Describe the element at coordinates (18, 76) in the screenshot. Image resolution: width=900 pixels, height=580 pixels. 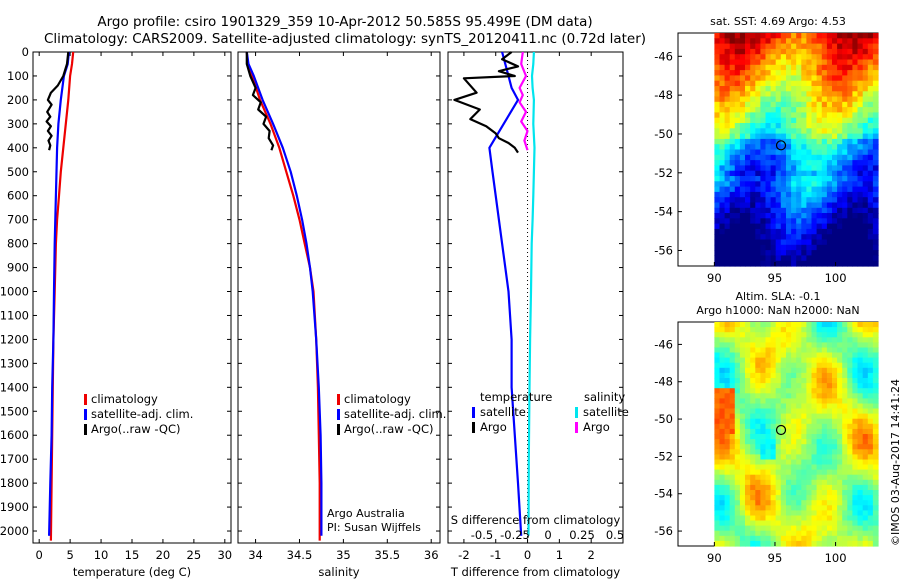
I see `temperature-ytick-label: 100` at that location.